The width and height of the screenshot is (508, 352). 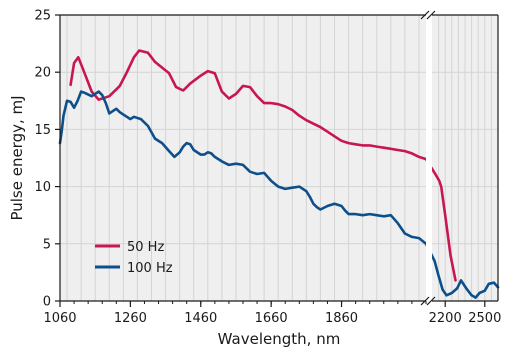 What do you see at coordinates (134, 258) in the screenshot?
I see `legend: 50 Hz 100 Hz` at bounding box center [134, 258].